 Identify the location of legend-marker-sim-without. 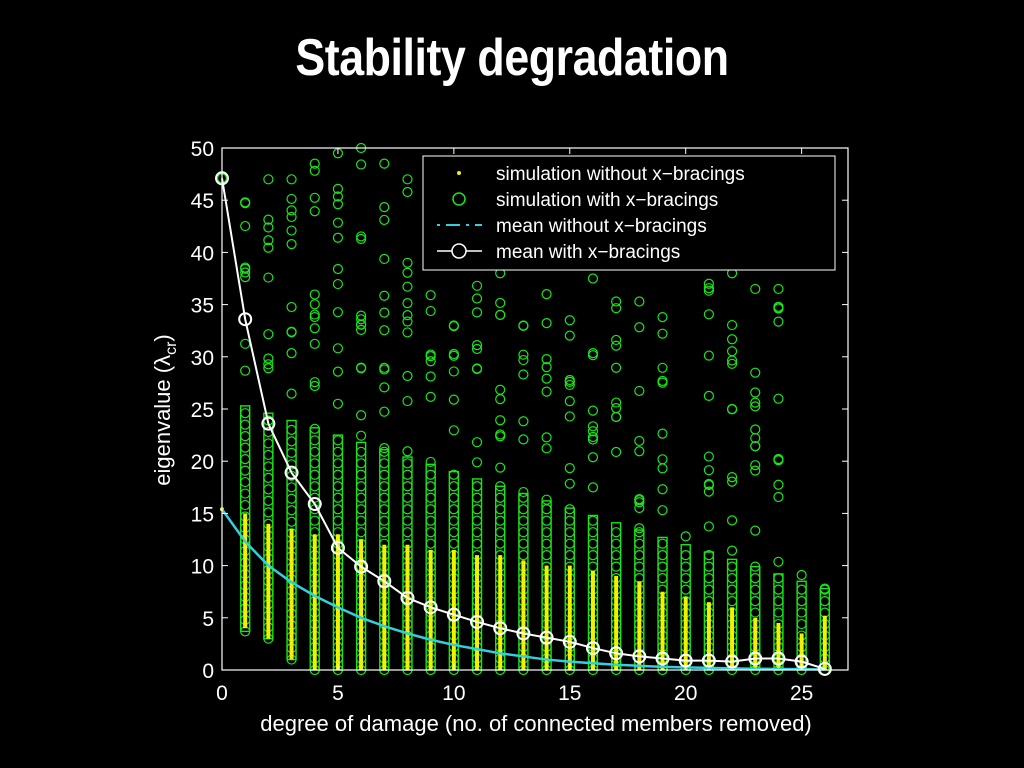
(459, 173).